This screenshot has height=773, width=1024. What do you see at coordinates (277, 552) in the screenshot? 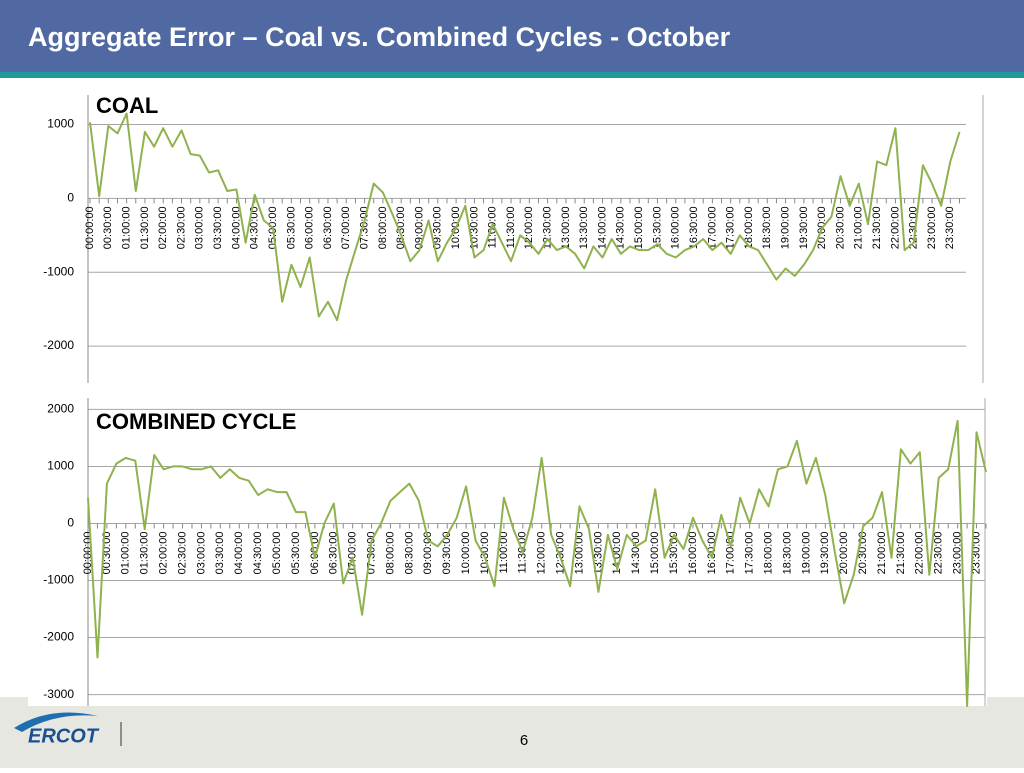
I see `x-tick-label: 05:00:00` at bounding box center [277, 552].